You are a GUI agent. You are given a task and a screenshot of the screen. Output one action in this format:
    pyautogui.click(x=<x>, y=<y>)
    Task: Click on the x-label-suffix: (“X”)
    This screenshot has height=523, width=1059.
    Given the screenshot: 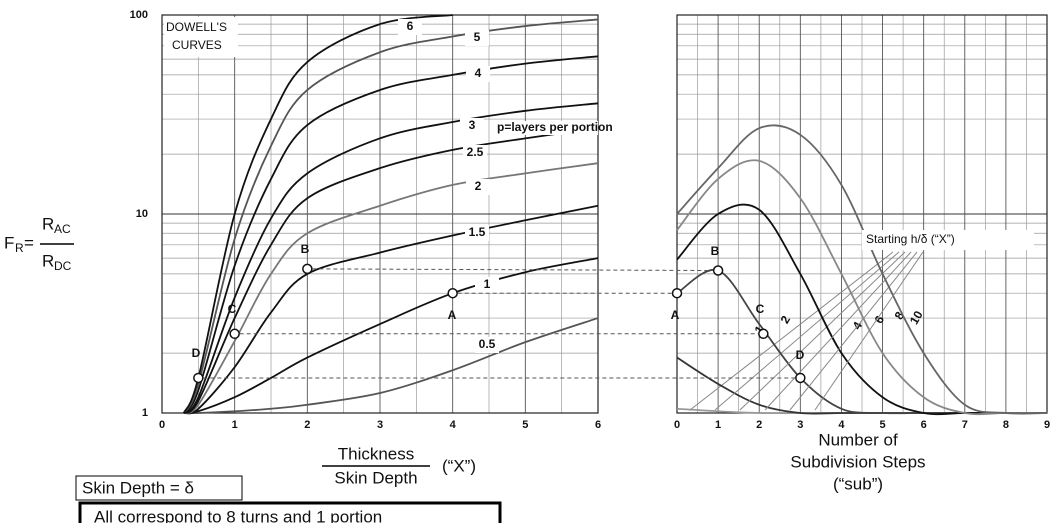 What is the action you would take?
    pyautogui.click(x=459, y=465)
    